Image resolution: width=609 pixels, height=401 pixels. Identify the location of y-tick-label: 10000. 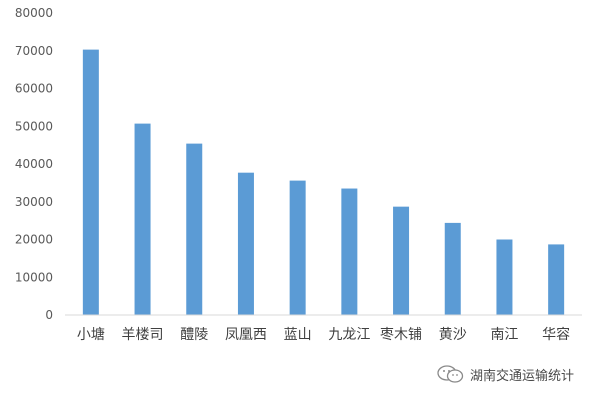
(34, 277).